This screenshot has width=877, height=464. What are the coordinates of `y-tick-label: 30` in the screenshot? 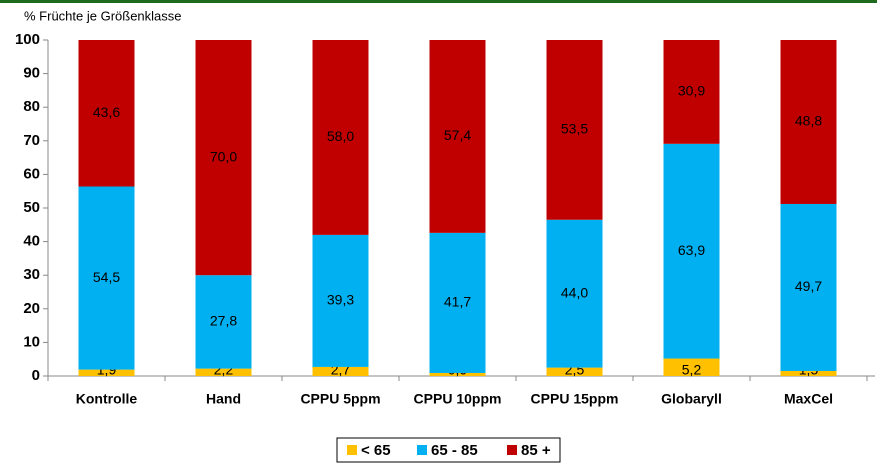 It's located at (31, 274).